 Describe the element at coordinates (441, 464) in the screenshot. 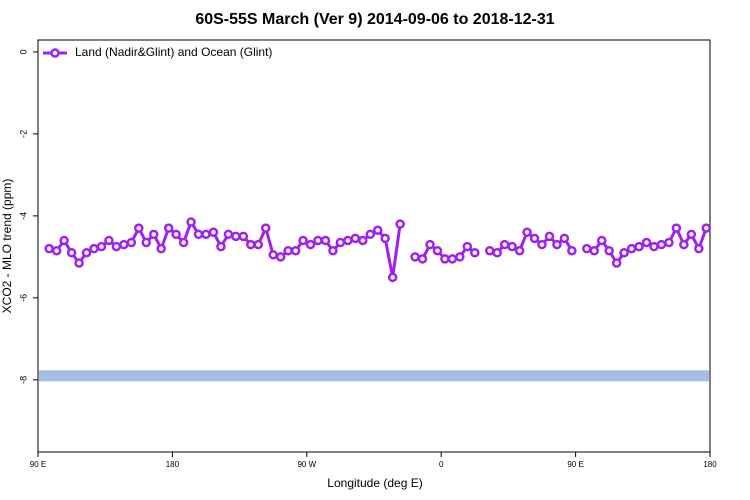

I see `x-tick-label: 0` at that location.